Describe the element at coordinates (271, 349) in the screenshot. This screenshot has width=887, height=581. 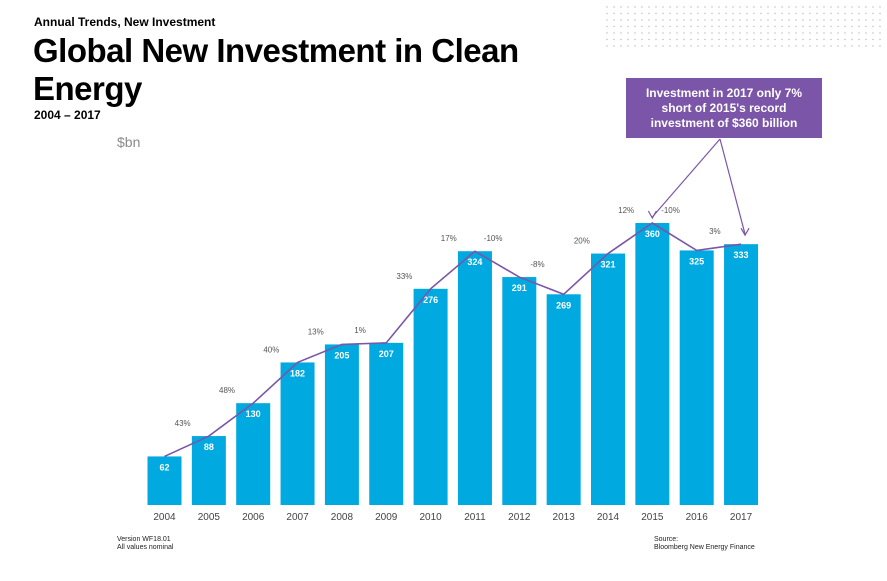
I see `growth-label-2007: 40%` at that location.